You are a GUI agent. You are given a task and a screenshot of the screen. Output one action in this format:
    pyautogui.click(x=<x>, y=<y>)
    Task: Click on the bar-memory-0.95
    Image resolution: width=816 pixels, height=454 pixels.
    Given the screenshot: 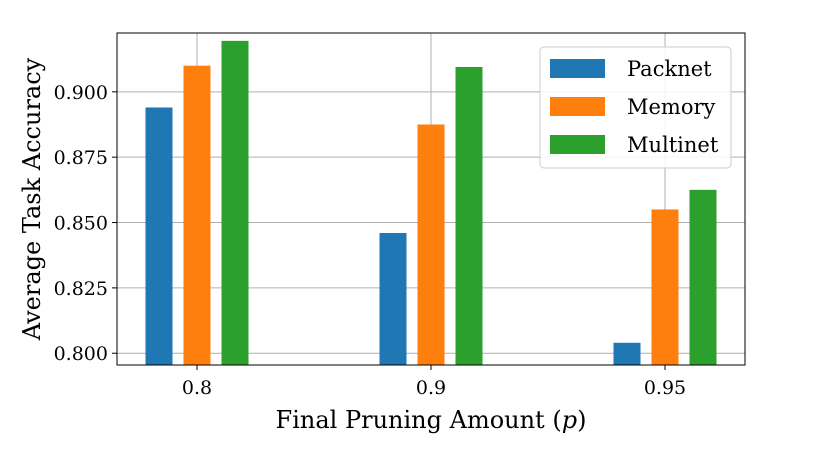 What is the action you would take?
    pyautogui.click(x=665, y=287)
    